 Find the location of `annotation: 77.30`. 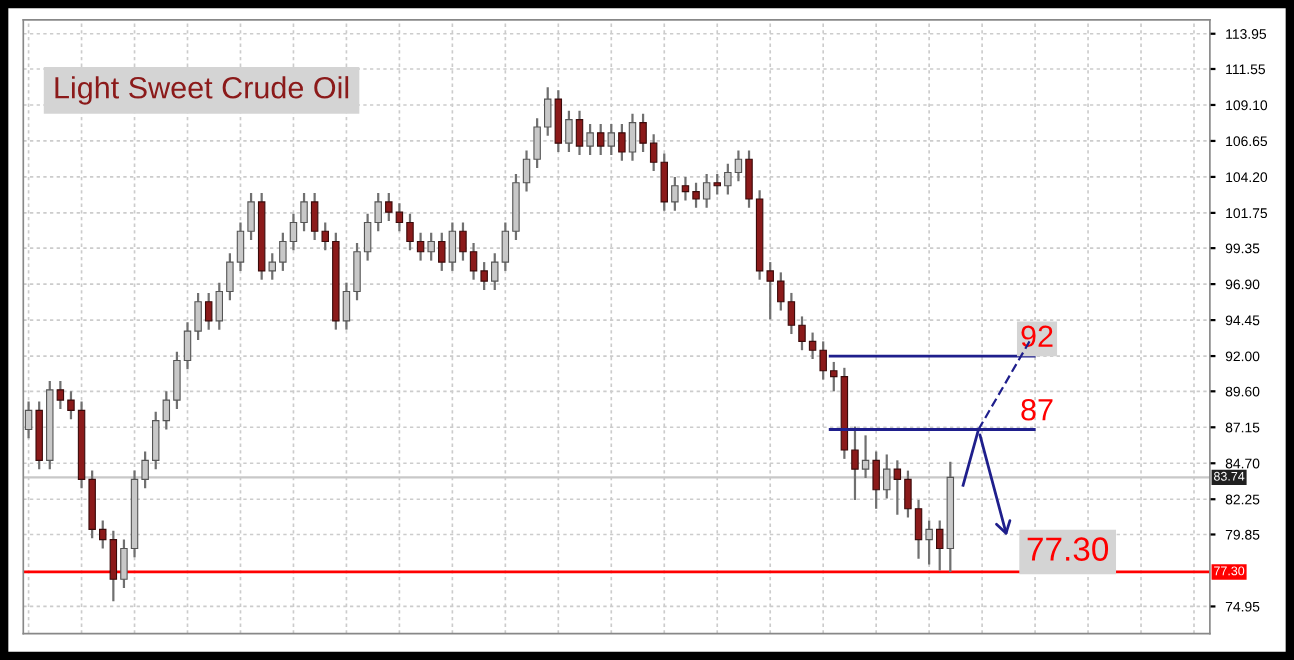

annotation: 77.30 is located at coordinates (1068, 549).